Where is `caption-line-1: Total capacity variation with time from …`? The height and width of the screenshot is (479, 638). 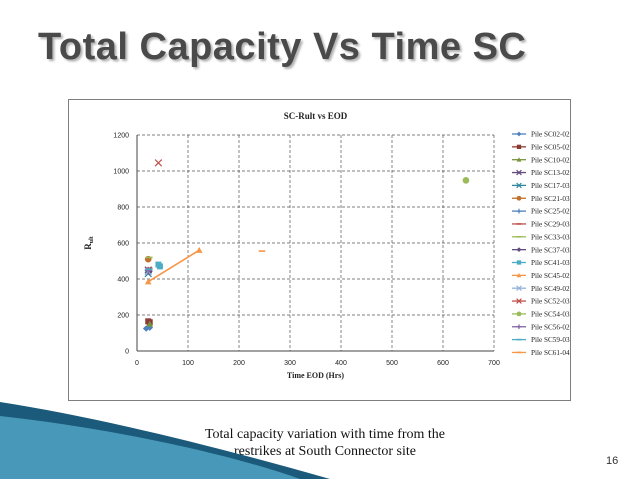 caption-line-1: Total capacity variation with time from … is located at coordinates (325, 434).